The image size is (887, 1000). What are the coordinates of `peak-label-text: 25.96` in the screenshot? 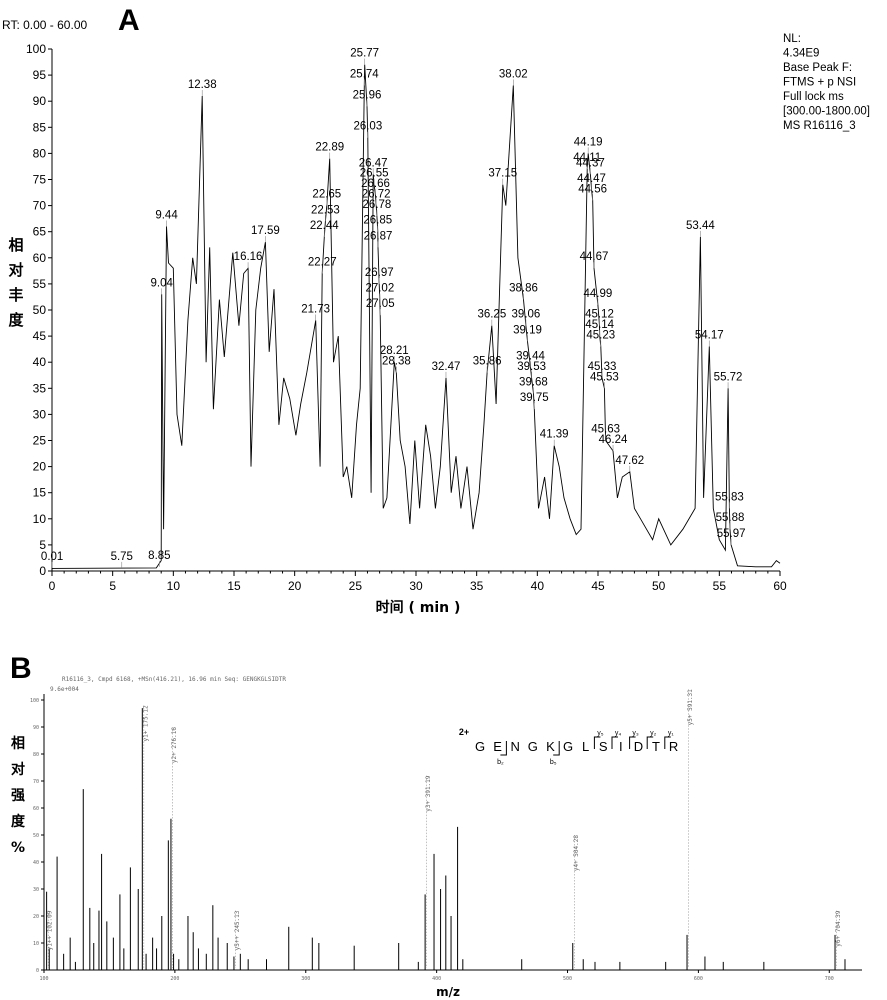 It's located at (367, 95).